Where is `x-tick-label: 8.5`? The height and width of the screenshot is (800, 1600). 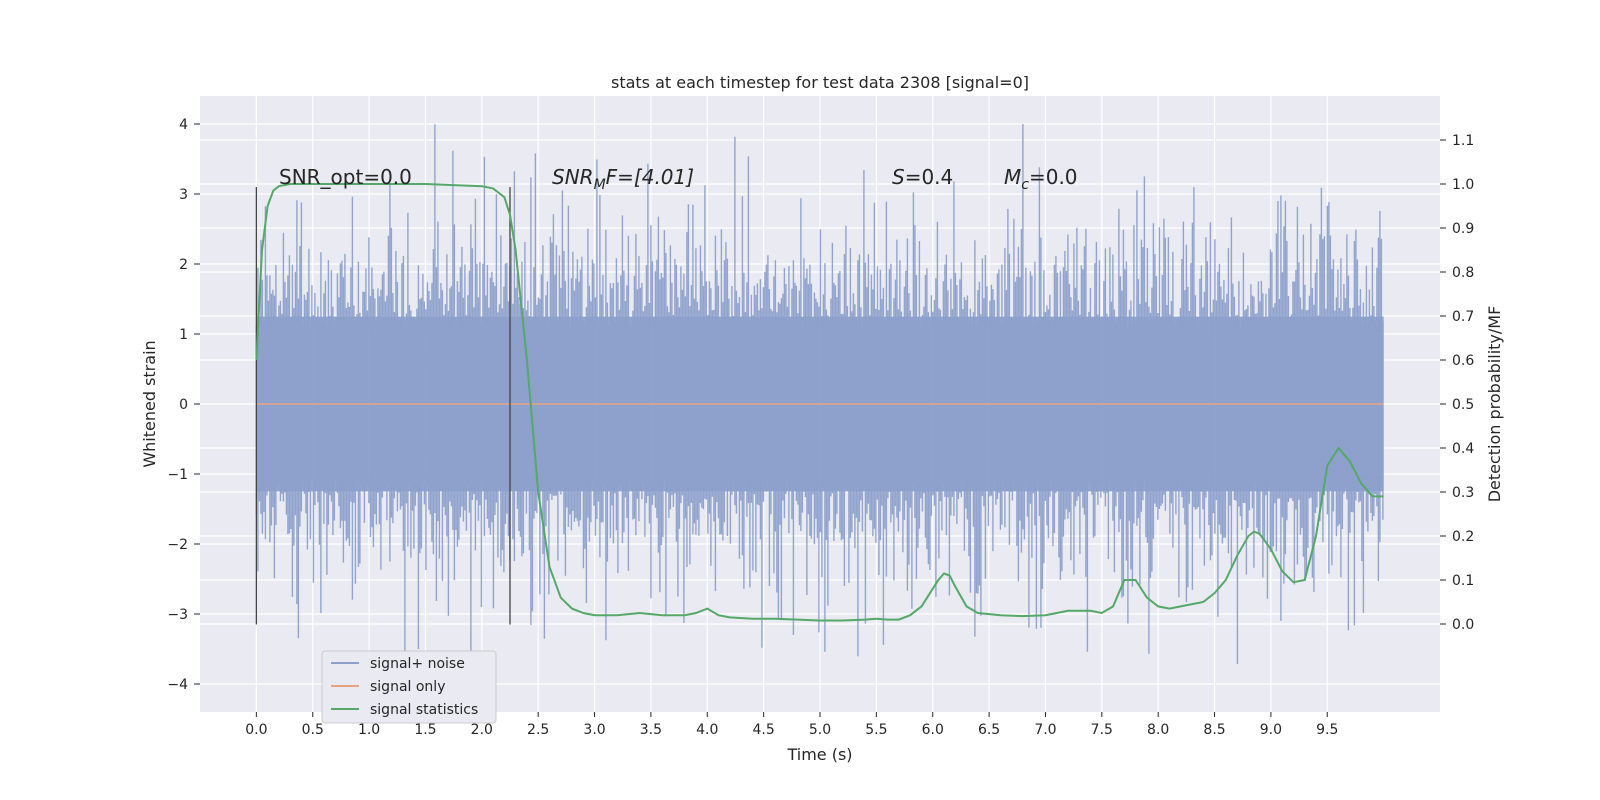 x-tick-label: 8.5 is located at coordinates (1214, 730).